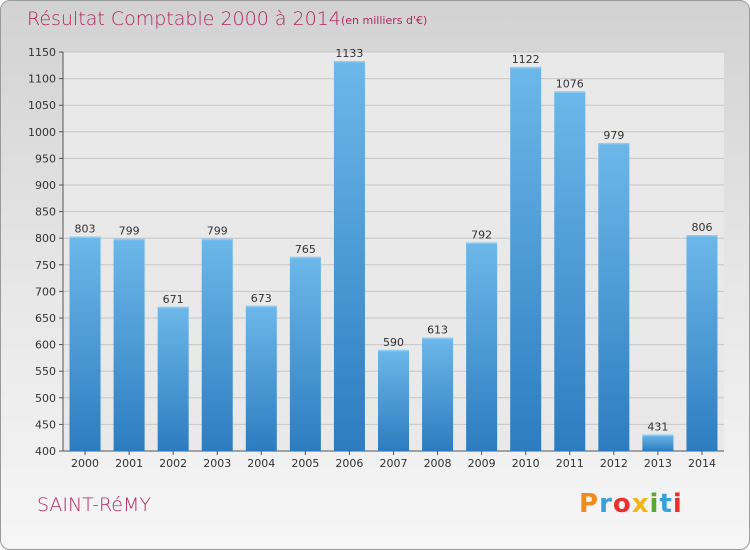 The image size is (750, 550). Describe the element at coordinates (622, 504) in the screenshot. I see `logo-letter: o` at that location.